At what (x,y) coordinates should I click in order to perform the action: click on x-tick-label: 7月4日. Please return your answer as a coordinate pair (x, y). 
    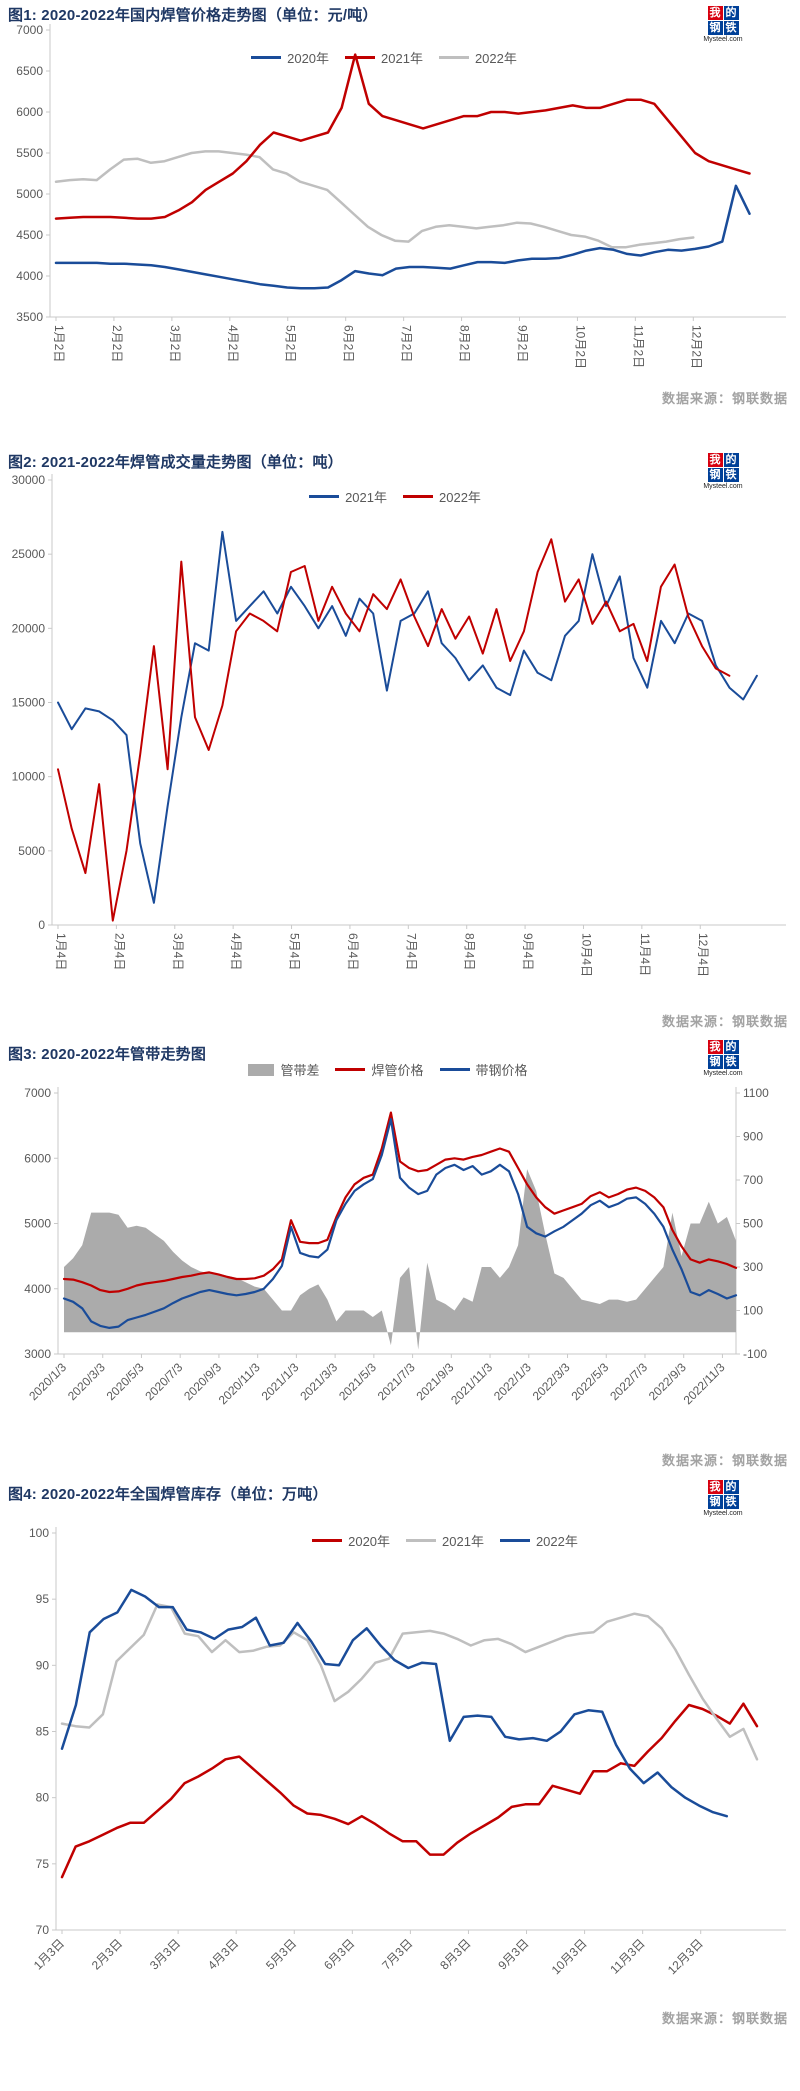
    Looking at the image, I should click on (411, 951).